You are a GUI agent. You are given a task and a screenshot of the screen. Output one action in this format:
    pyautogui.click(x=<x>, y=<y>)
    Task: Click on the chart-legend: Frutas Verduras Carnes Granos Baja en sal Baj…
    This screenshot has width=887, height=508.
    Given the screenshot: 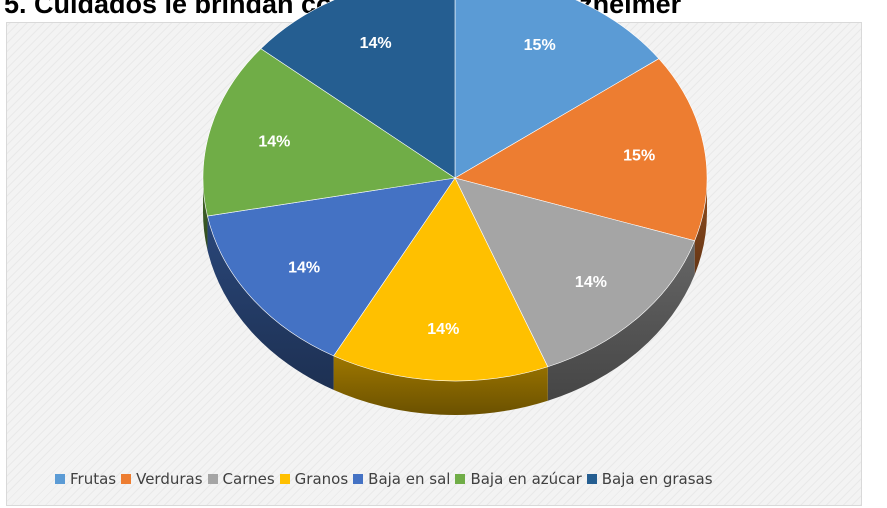 What is the action you would take?
    pyautogui.click(x=455, y=479)
    